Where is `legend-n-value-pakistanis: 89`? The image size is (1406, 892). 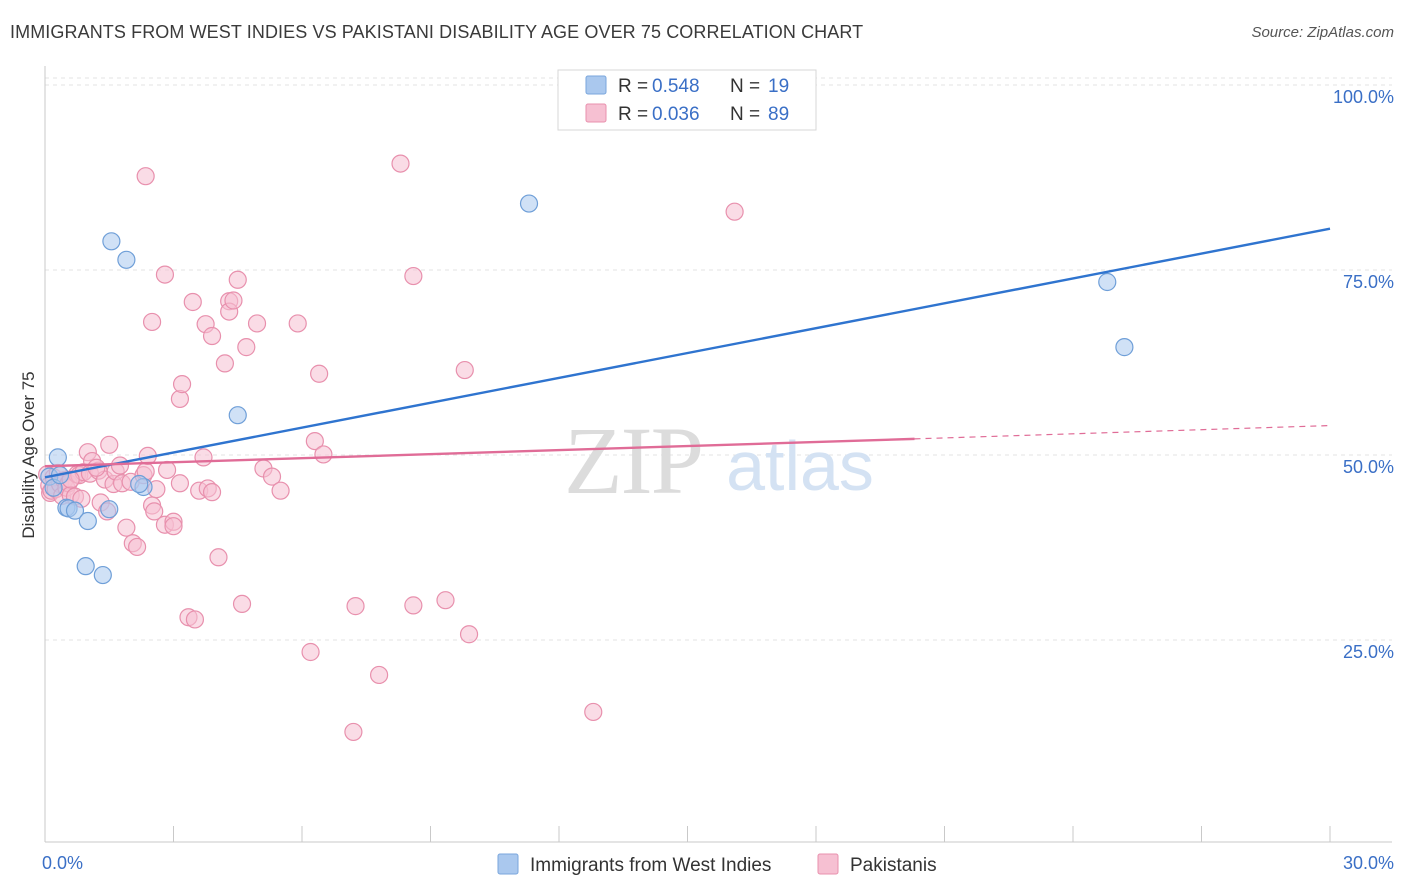
legend-n-value-pakistanis: 89 is located at coordinates (778, 114).